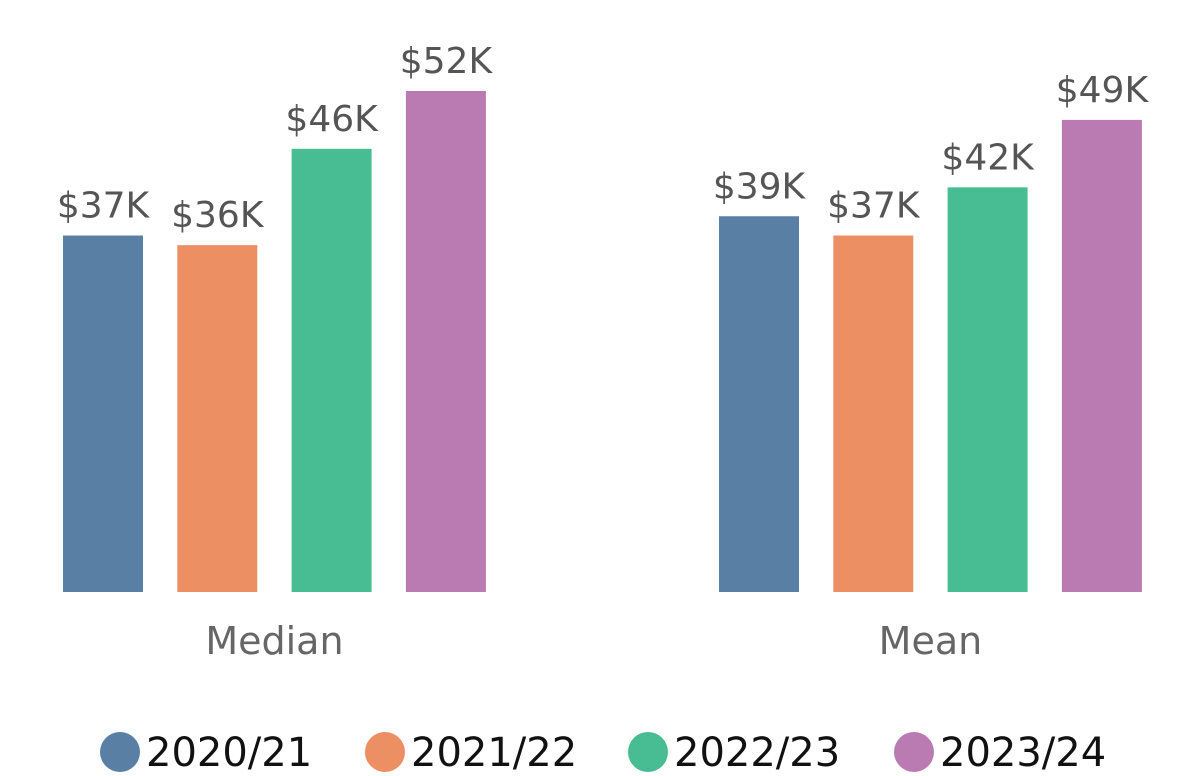 Image resolution: width=1179 pixels, height=776 pixels. Describe the element at coordinates (447, 61) in the screenshot. I see `value-label: $52K` at that location.